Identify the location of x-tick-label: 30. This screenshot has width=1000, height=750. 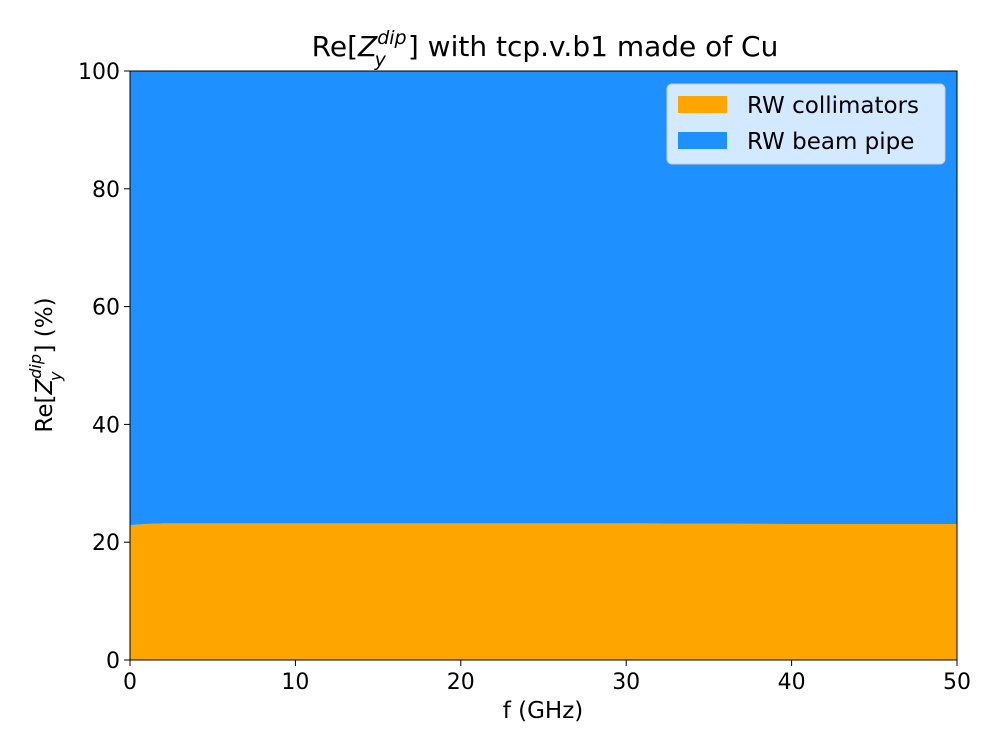
(626, 682).